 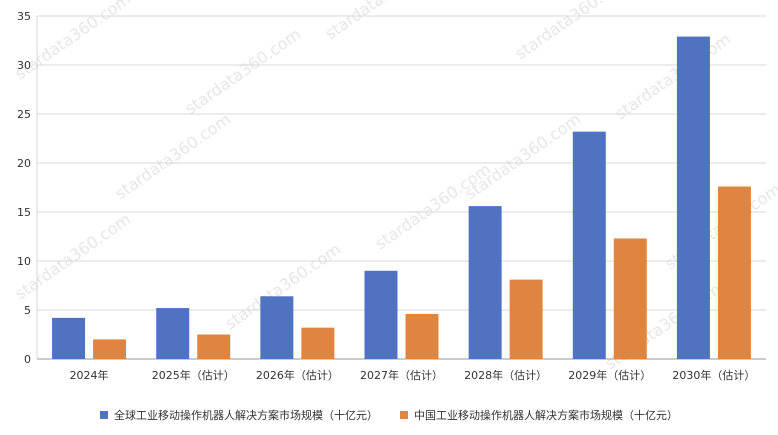 I want to click on y-tick-label: 25, so click(x=24, y=114).